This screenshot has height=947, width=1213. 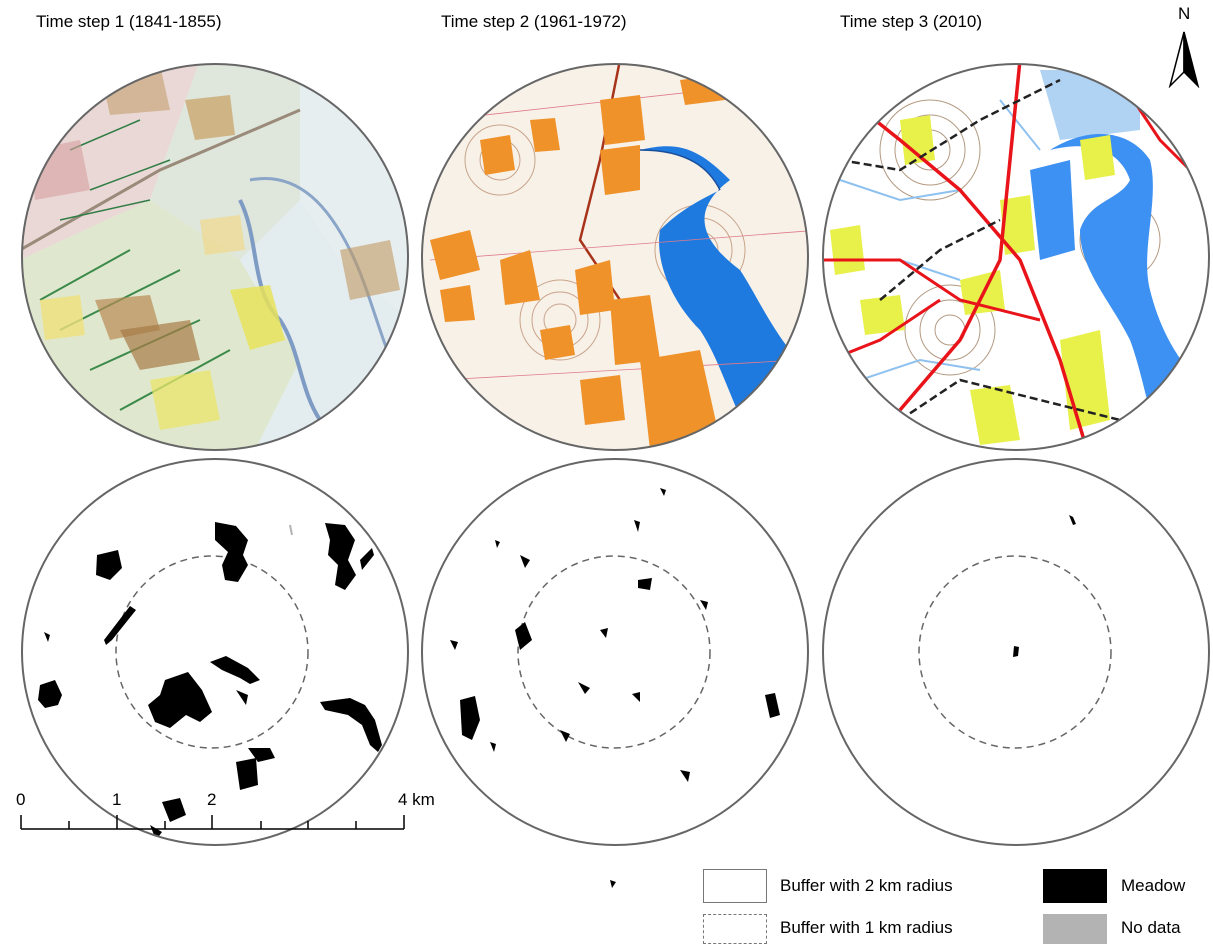 I want to click on north-arrow-icon, so click(x=1184, y=60).